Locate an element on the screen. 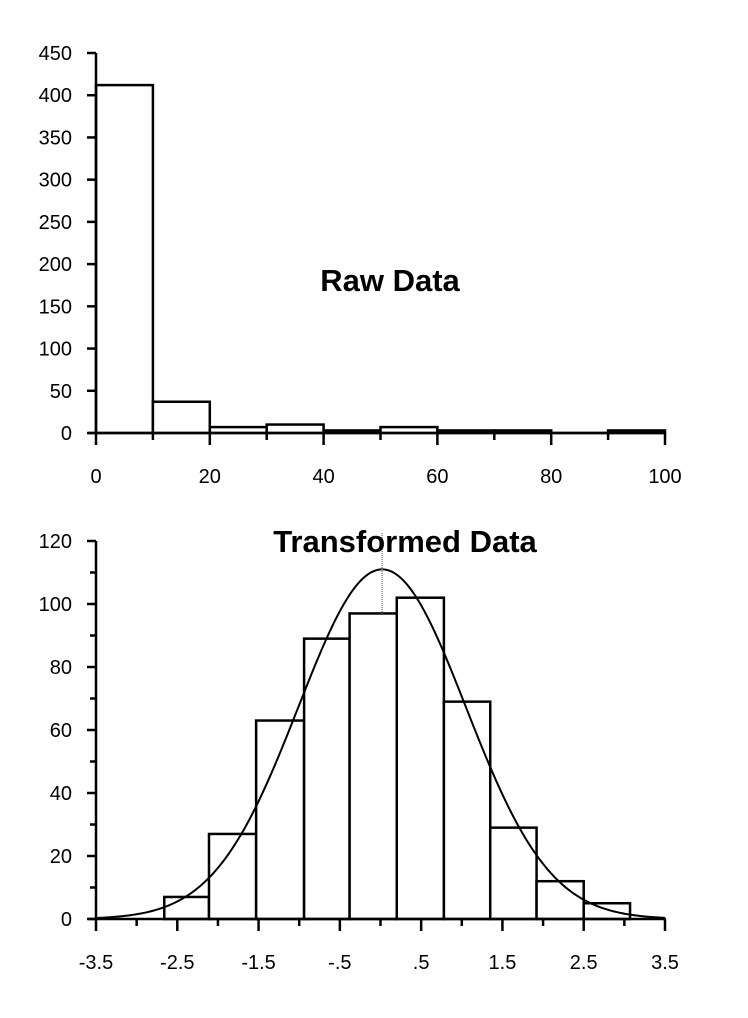 This screenshot has height=1018, width=748. y-tick-label: 350 is located at coordinates (55, 138).